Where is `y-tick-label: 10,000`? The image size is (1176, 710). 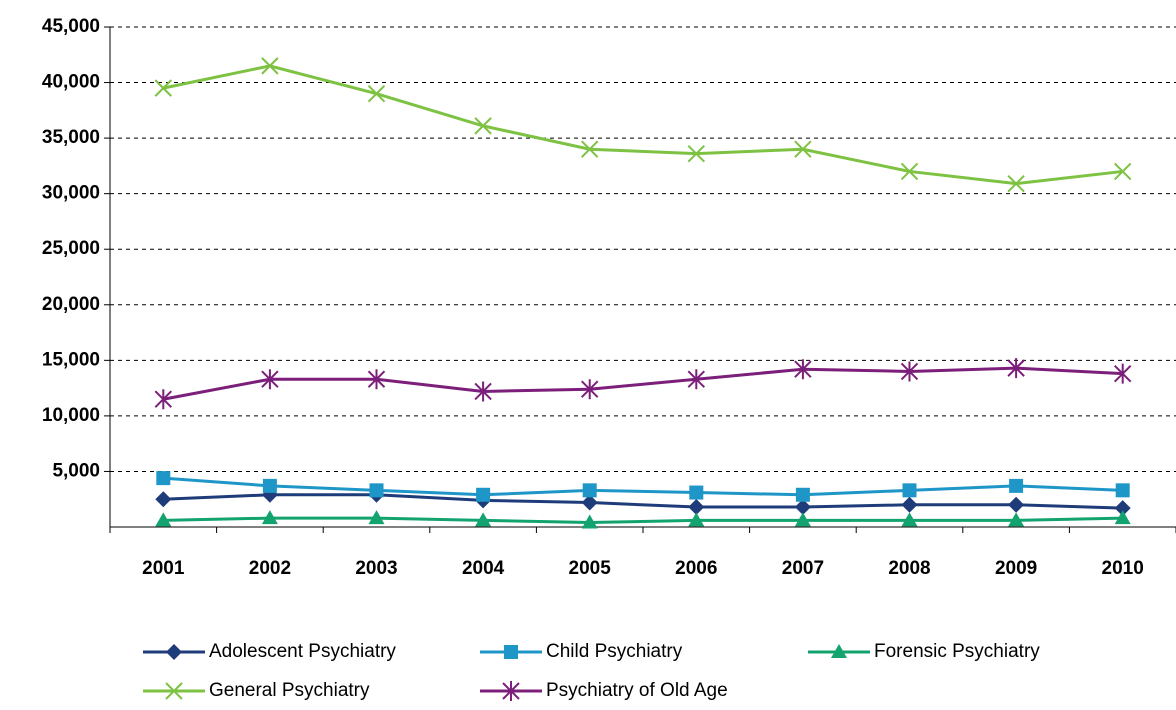 y-tick-label: 10,000 is located at coordinates (71, 415).